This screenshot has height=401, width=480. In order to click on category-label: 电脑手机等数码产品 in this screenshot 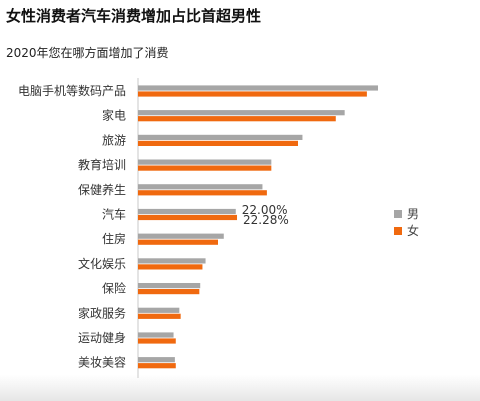, I will do `click(72, 90)`.